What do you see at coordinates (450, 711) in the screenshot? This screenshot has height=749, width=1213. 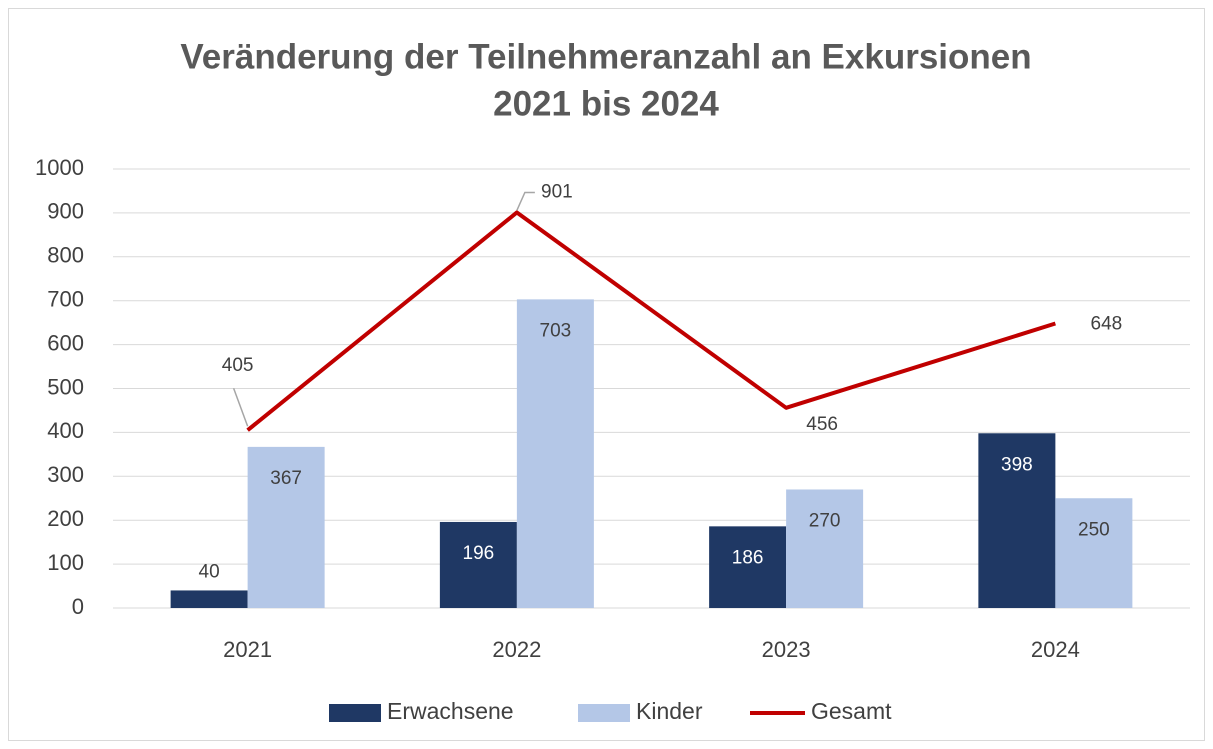 I see `legend-label: Erwachsene` at bounding box center [450, 711].